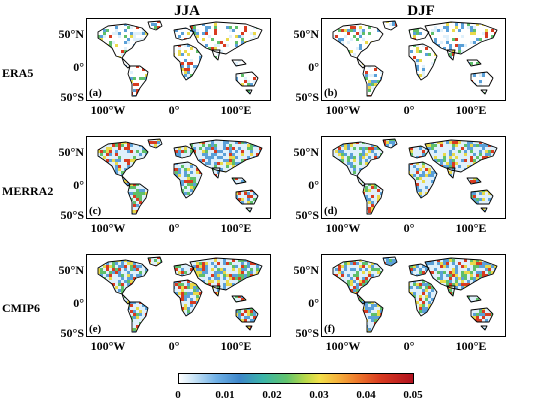 This screenshot has width=550, height=403. I want to click on row-label-cmip6: CMIP6, so click(21, 308).